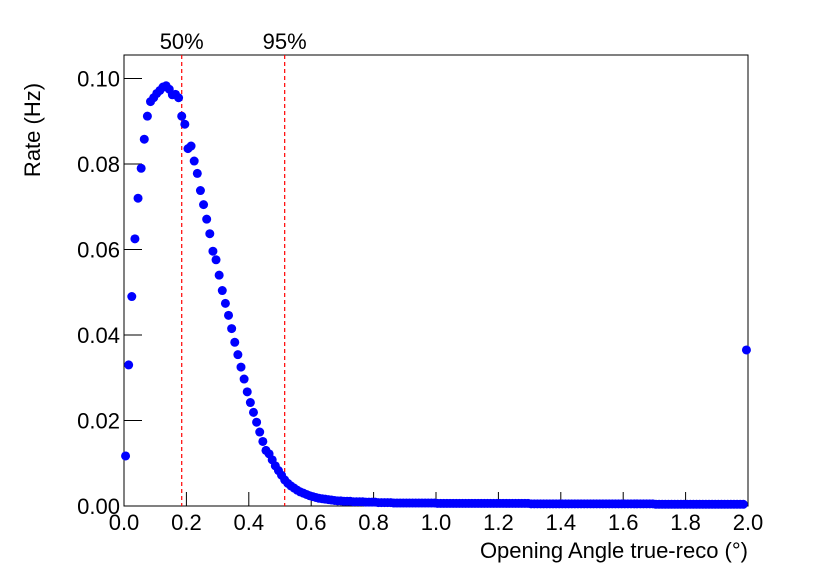 This screenshot has height=564, width=830. Describe the element at coordinates (623, 522) in the screenshot. I see `x-tick-label: 1.6` at that location.